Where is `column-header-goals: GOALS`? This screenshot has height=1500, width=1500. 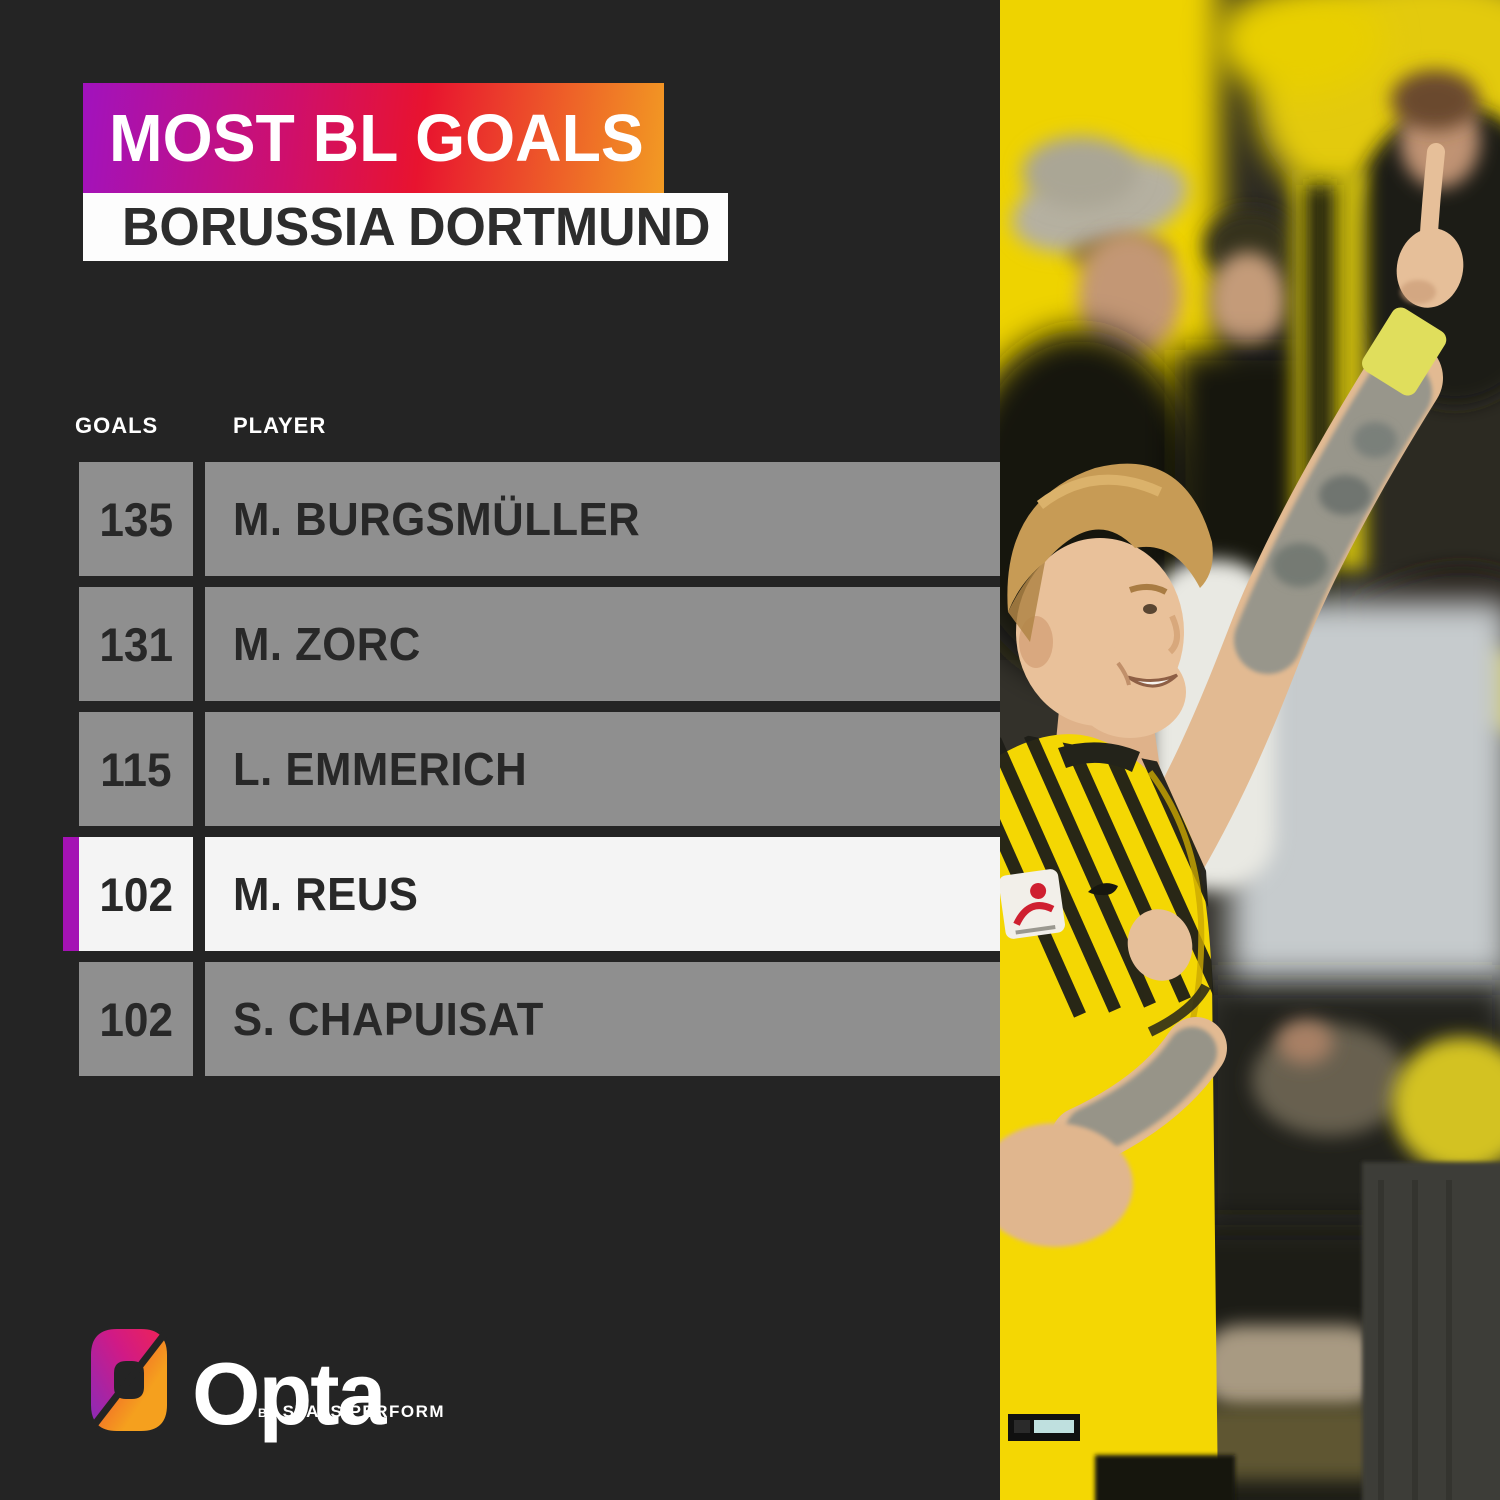
column-header-goals: GOALS is located at coordinates (117, 425).